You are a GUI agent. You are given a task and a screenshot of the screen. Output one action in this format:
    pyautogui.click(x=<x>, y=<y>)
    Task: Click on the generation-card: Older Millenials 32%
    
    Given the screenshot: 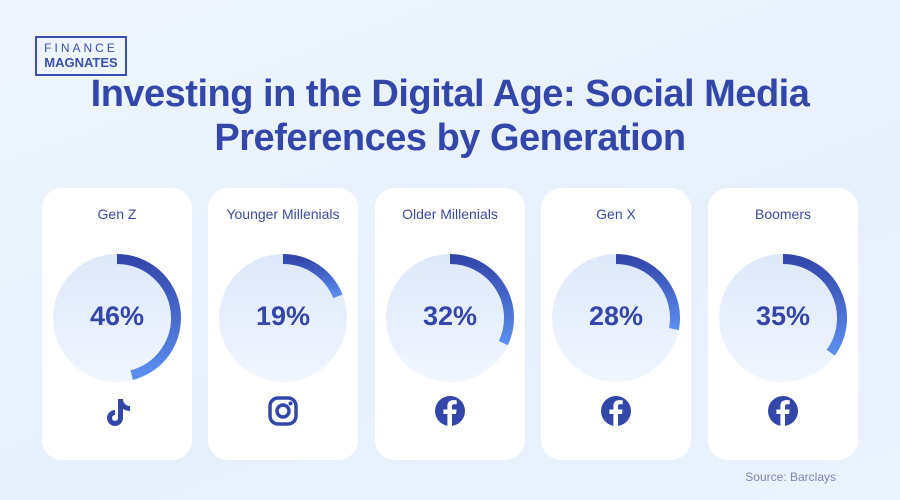 What is the action you would take?
    pyautogui.click(x=450, y=324)
    